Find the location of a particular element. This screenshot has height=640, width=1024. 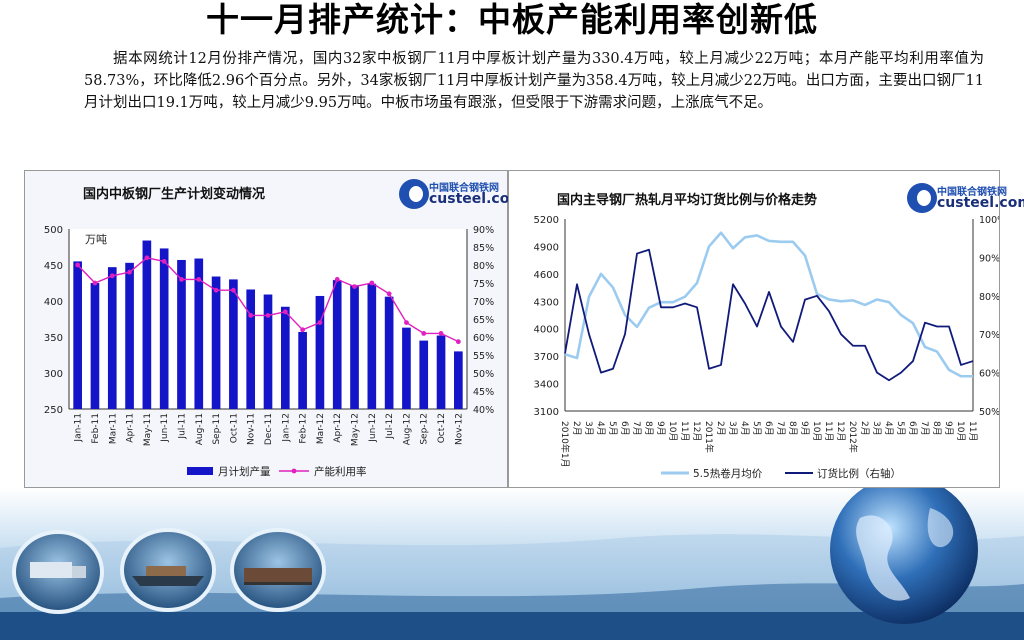

y-tick-label: 450 is located at coordinates (53, 266).